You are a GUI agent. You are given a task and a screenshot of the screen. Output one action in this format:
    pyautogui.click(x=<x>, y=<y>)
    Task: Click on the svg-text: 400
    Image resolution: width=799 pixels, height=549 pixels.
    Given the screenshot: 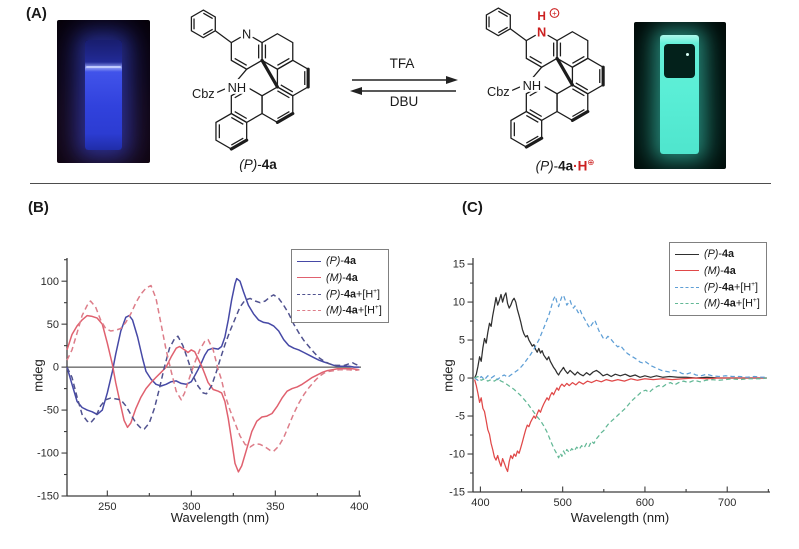 What is the action you would take?
    pyautogui.click(x=480, y=503)
    